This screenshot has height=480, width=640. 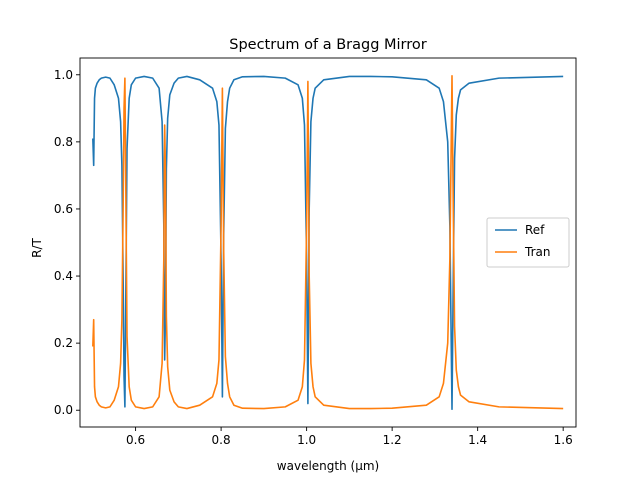 What do you see at coordinates (537, 252) in the screenshot?
I see `legend-label-tran: Tran` at bounding box center [537, 252].